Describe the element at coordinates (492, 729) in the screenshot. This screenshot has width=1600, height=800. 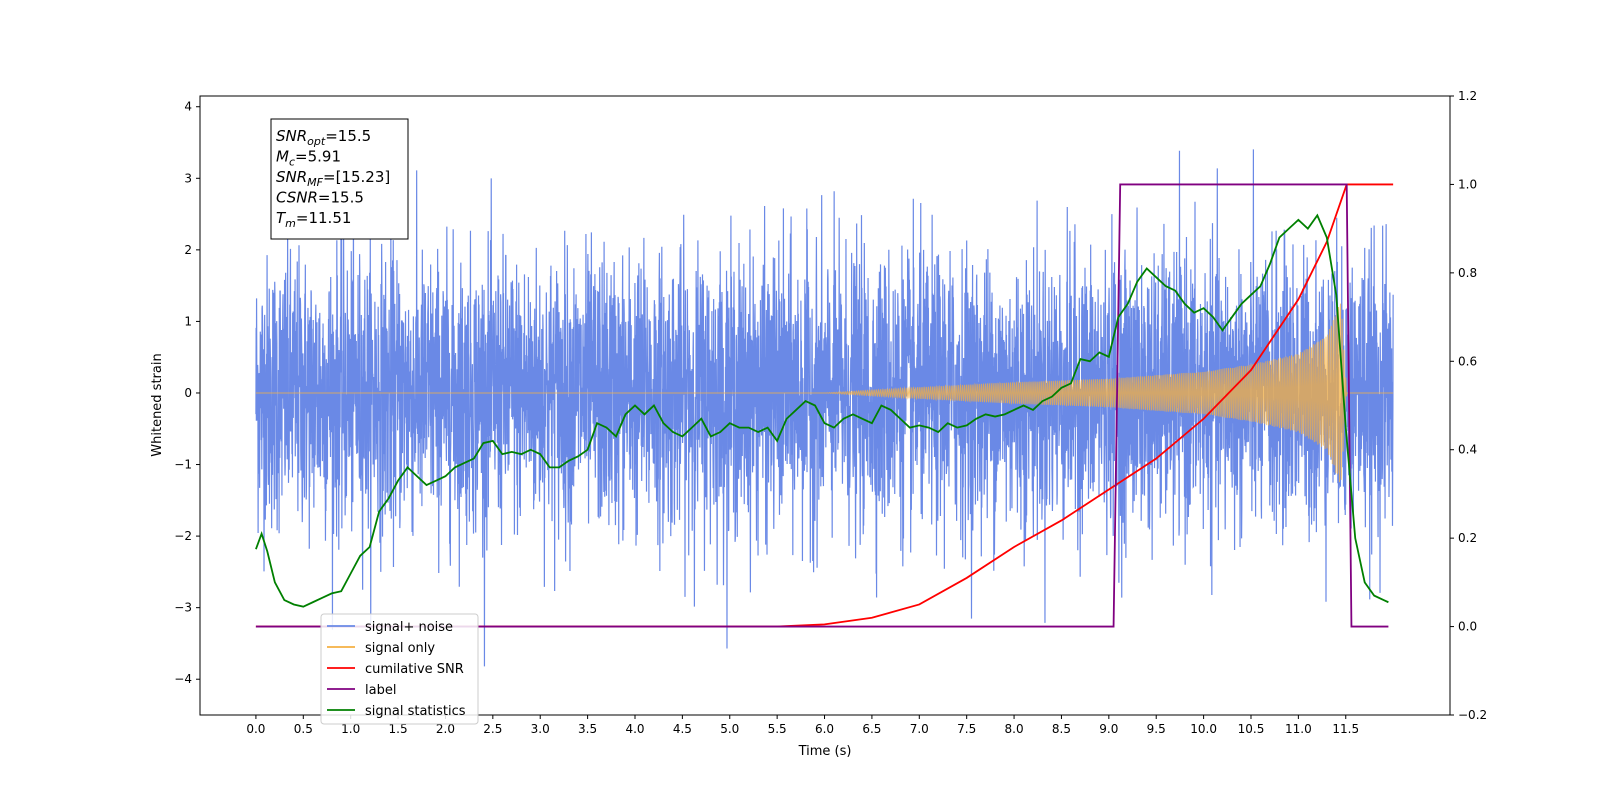
I see `x-tick-label: 2.5` at that location.